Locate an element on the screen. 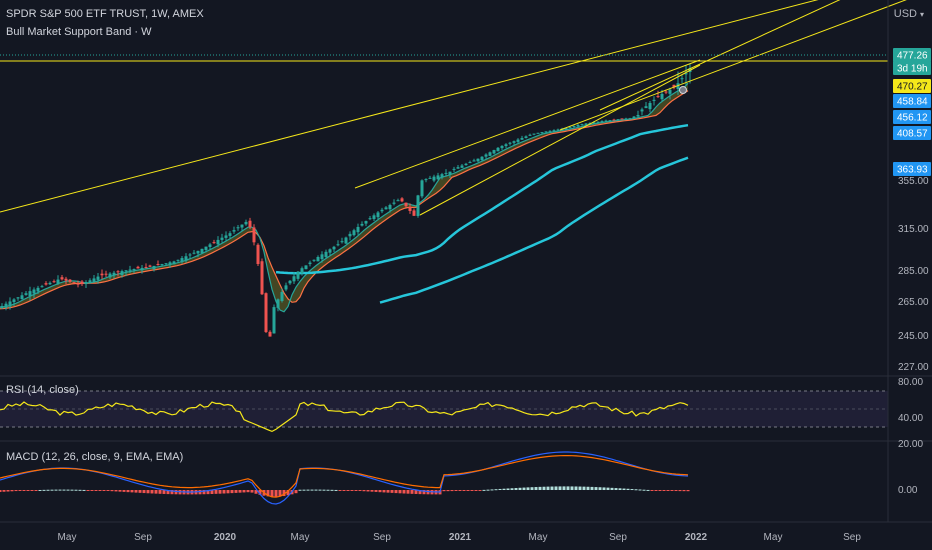 This screenshot has height=550, width=932. symbol-title: SPDR S&P 500 ETF TRUST, 1W, AMEX is located at coordinates (105, 14).